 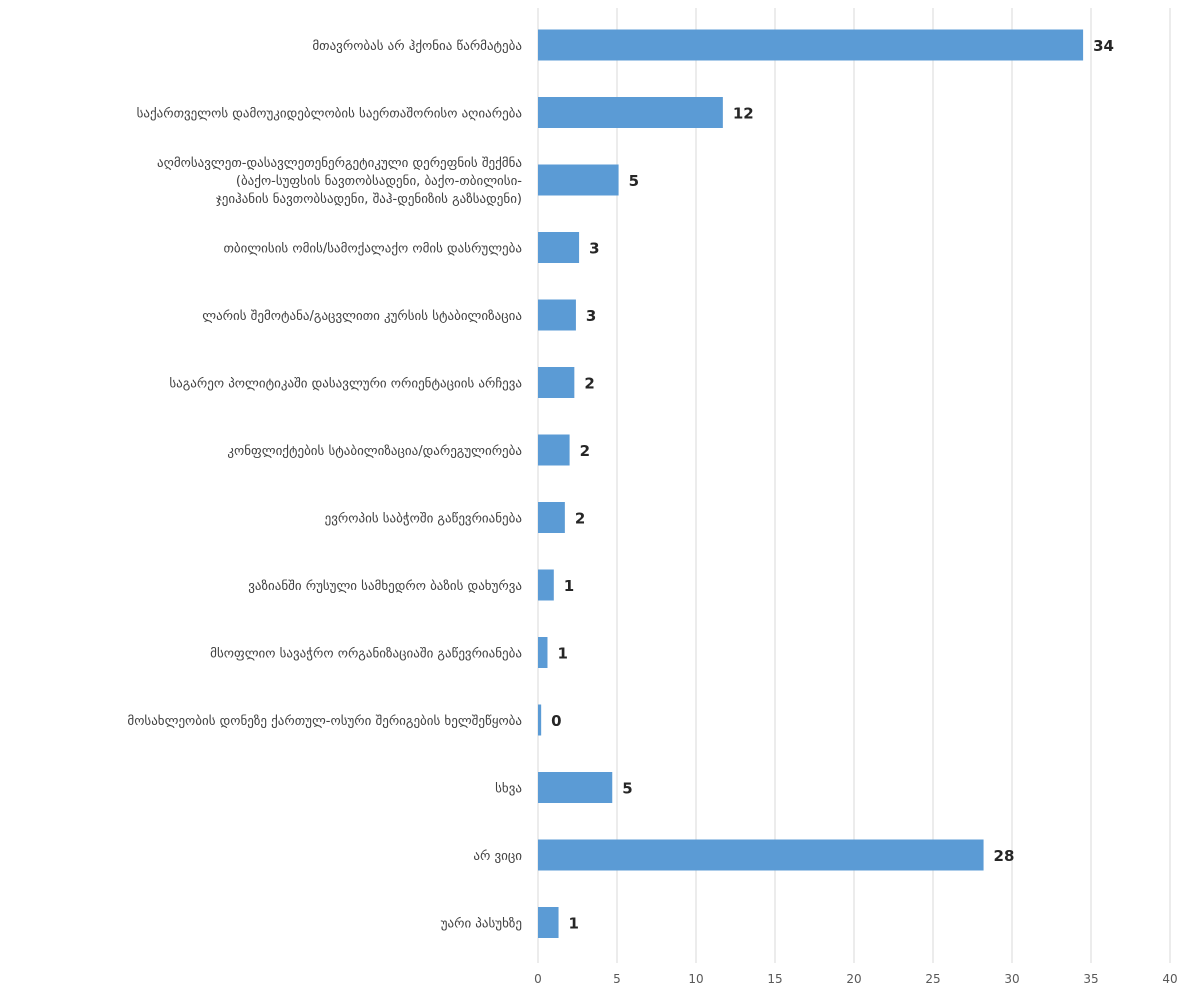 I want to click on category-label: ევროპის საბჭოში გაწევრიანება, so click(x=423, y=519).